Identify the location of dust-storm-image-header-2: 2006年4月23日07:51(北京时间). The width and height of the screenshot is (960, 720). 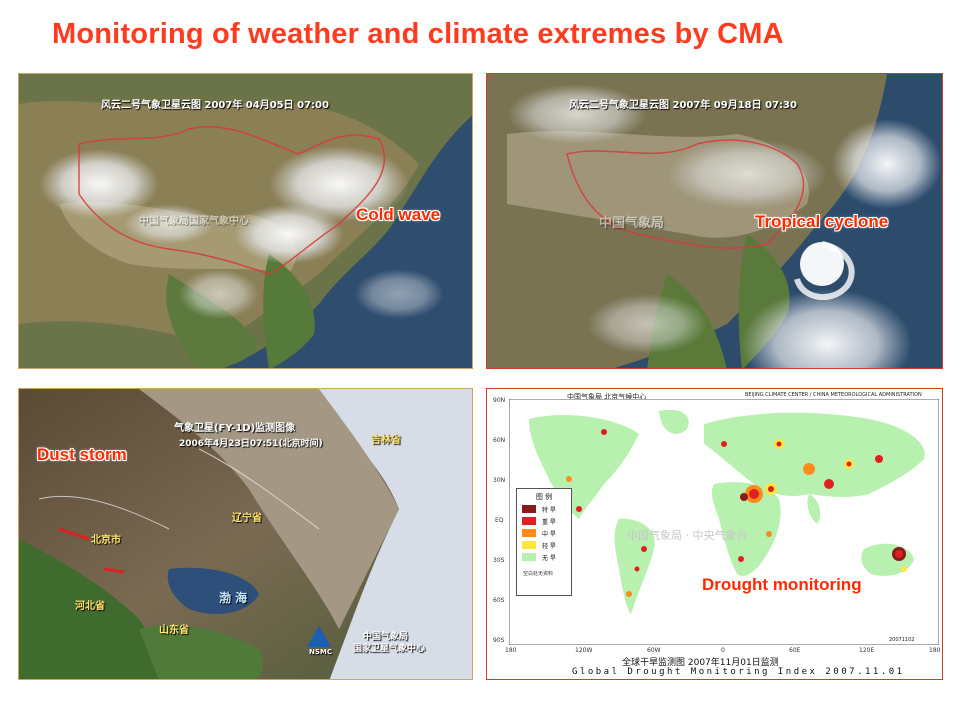
(251, 444).